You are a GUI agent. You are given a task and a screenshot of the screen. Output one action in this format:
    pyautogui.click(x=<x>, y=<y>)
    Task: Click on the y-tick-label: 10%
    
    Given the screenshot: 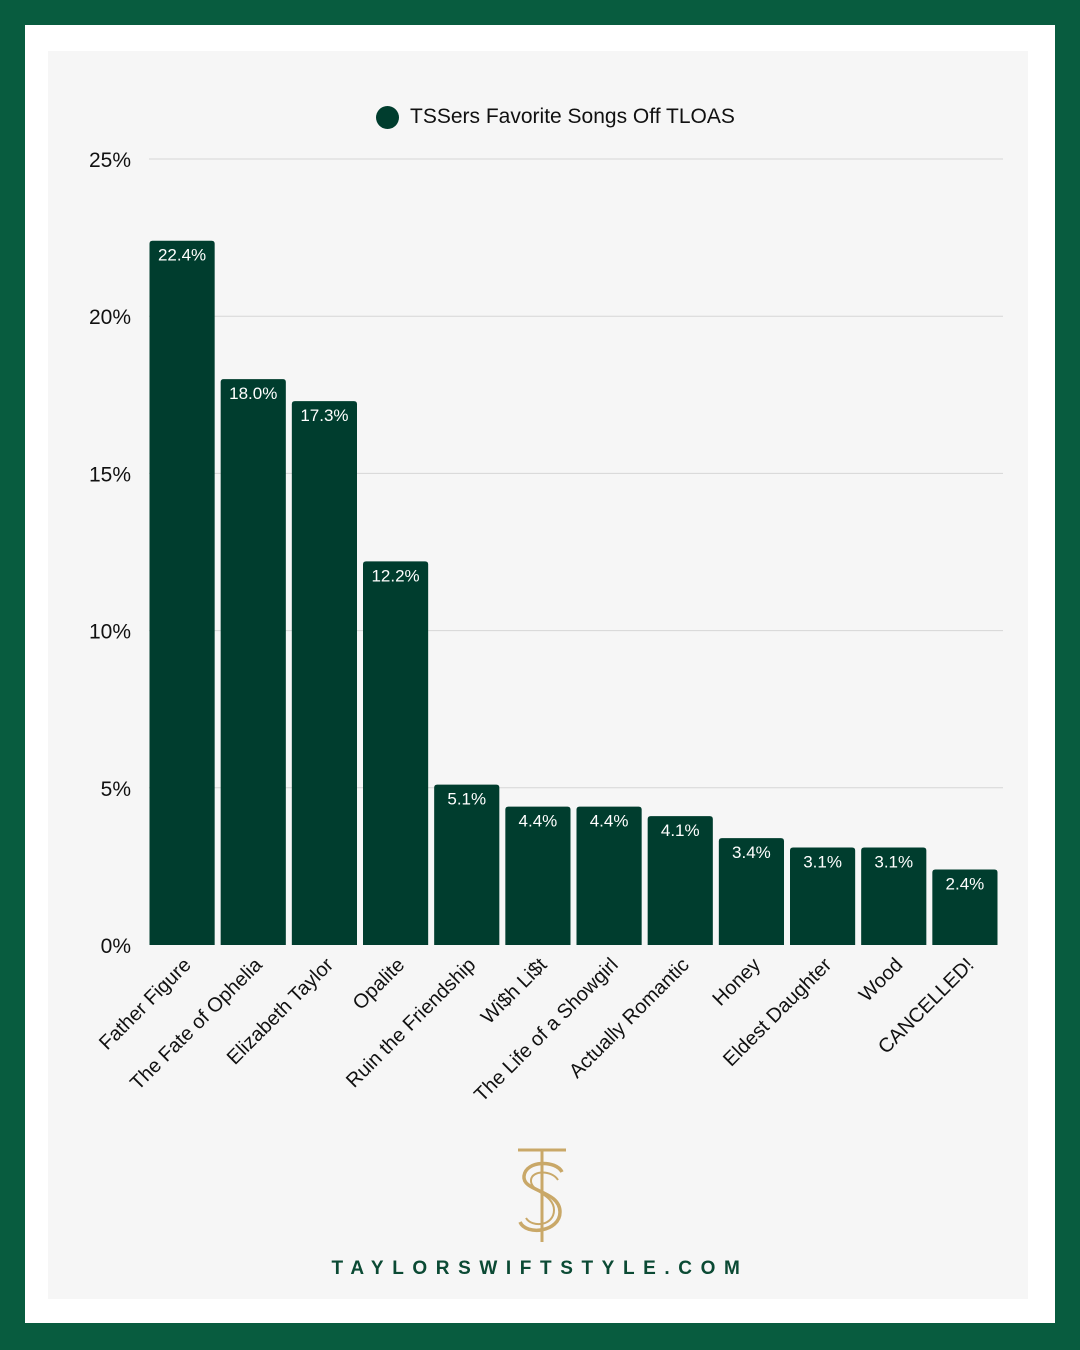 What is the action you would take?
    pyautogui.click(x=110, y=632)
    